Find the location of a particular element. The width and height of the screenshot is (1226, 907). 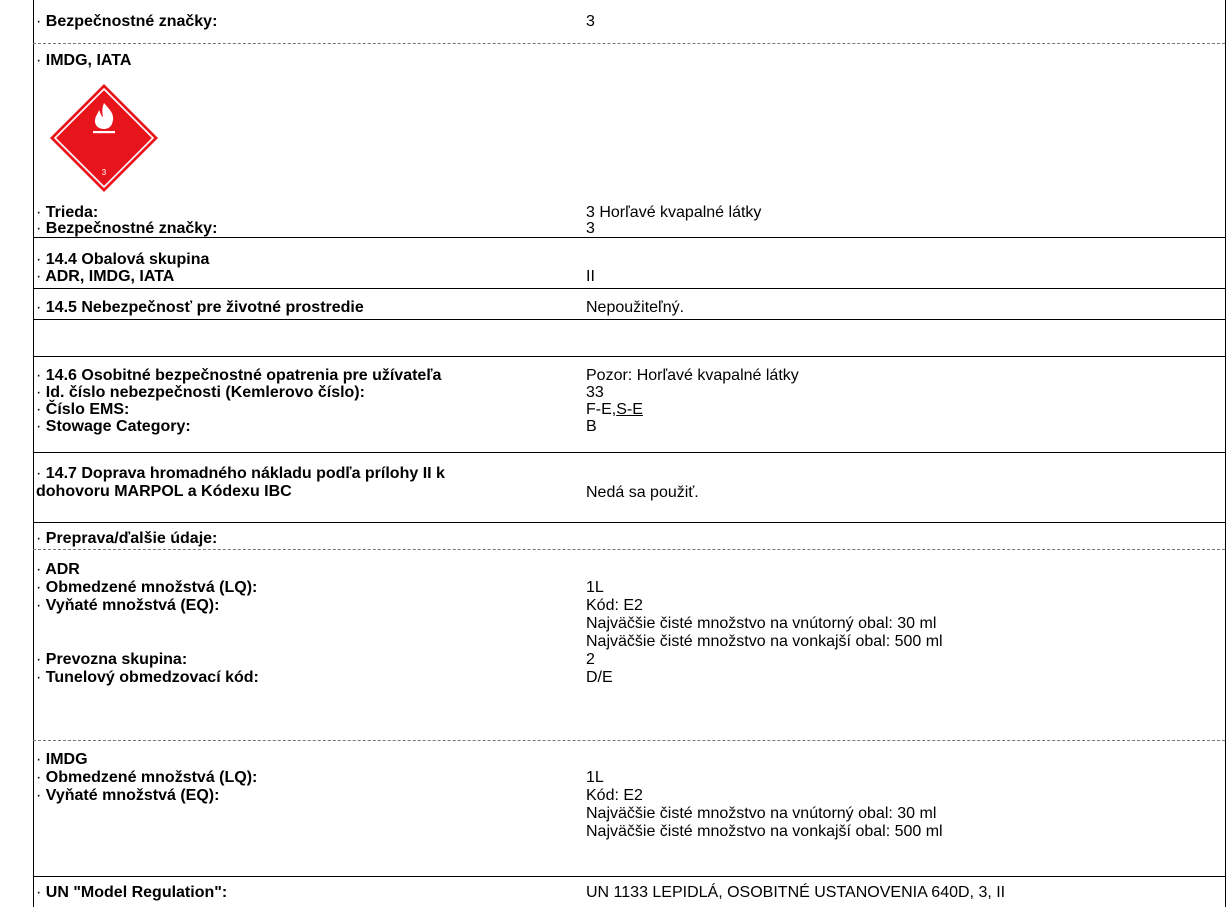

label-text: Tunelový obmedzovací kód: is located at coordinates (152, 677).